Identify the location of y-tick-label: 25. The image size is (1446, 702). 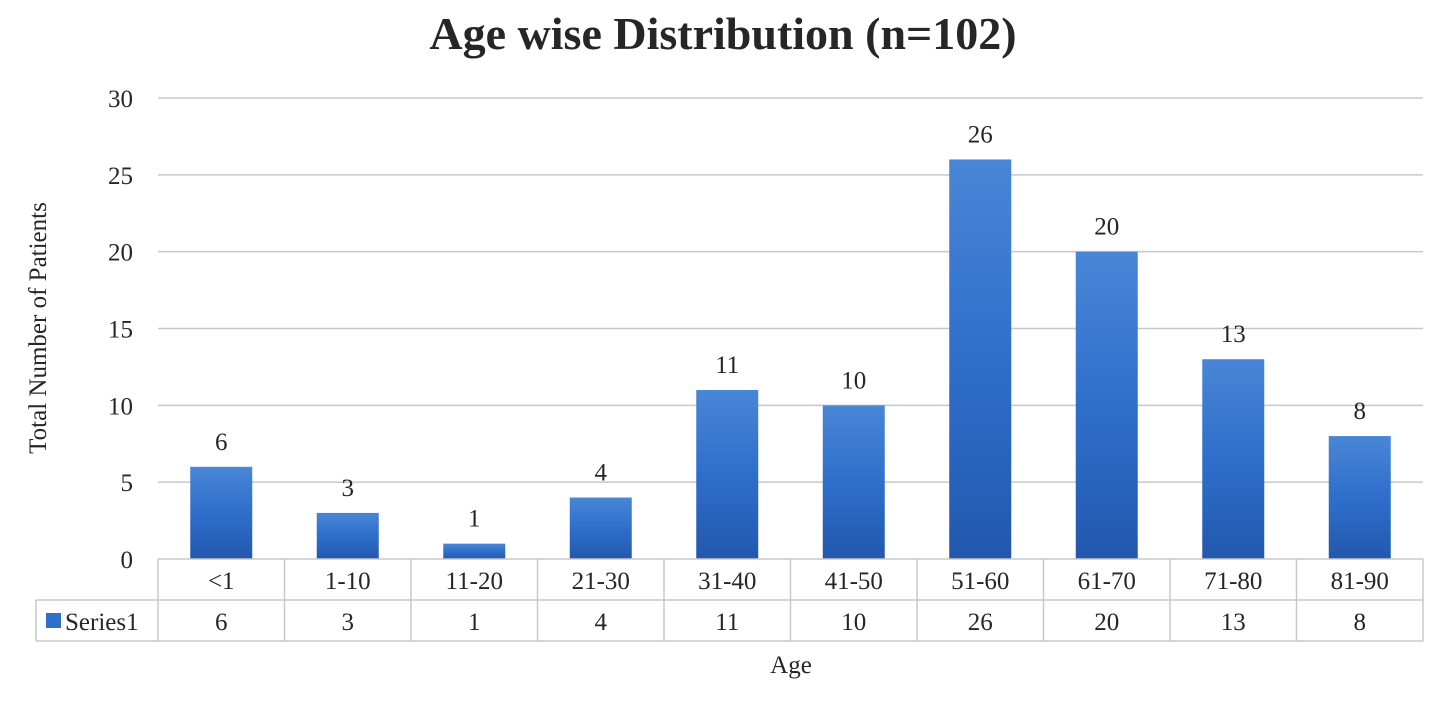
(120, 176).